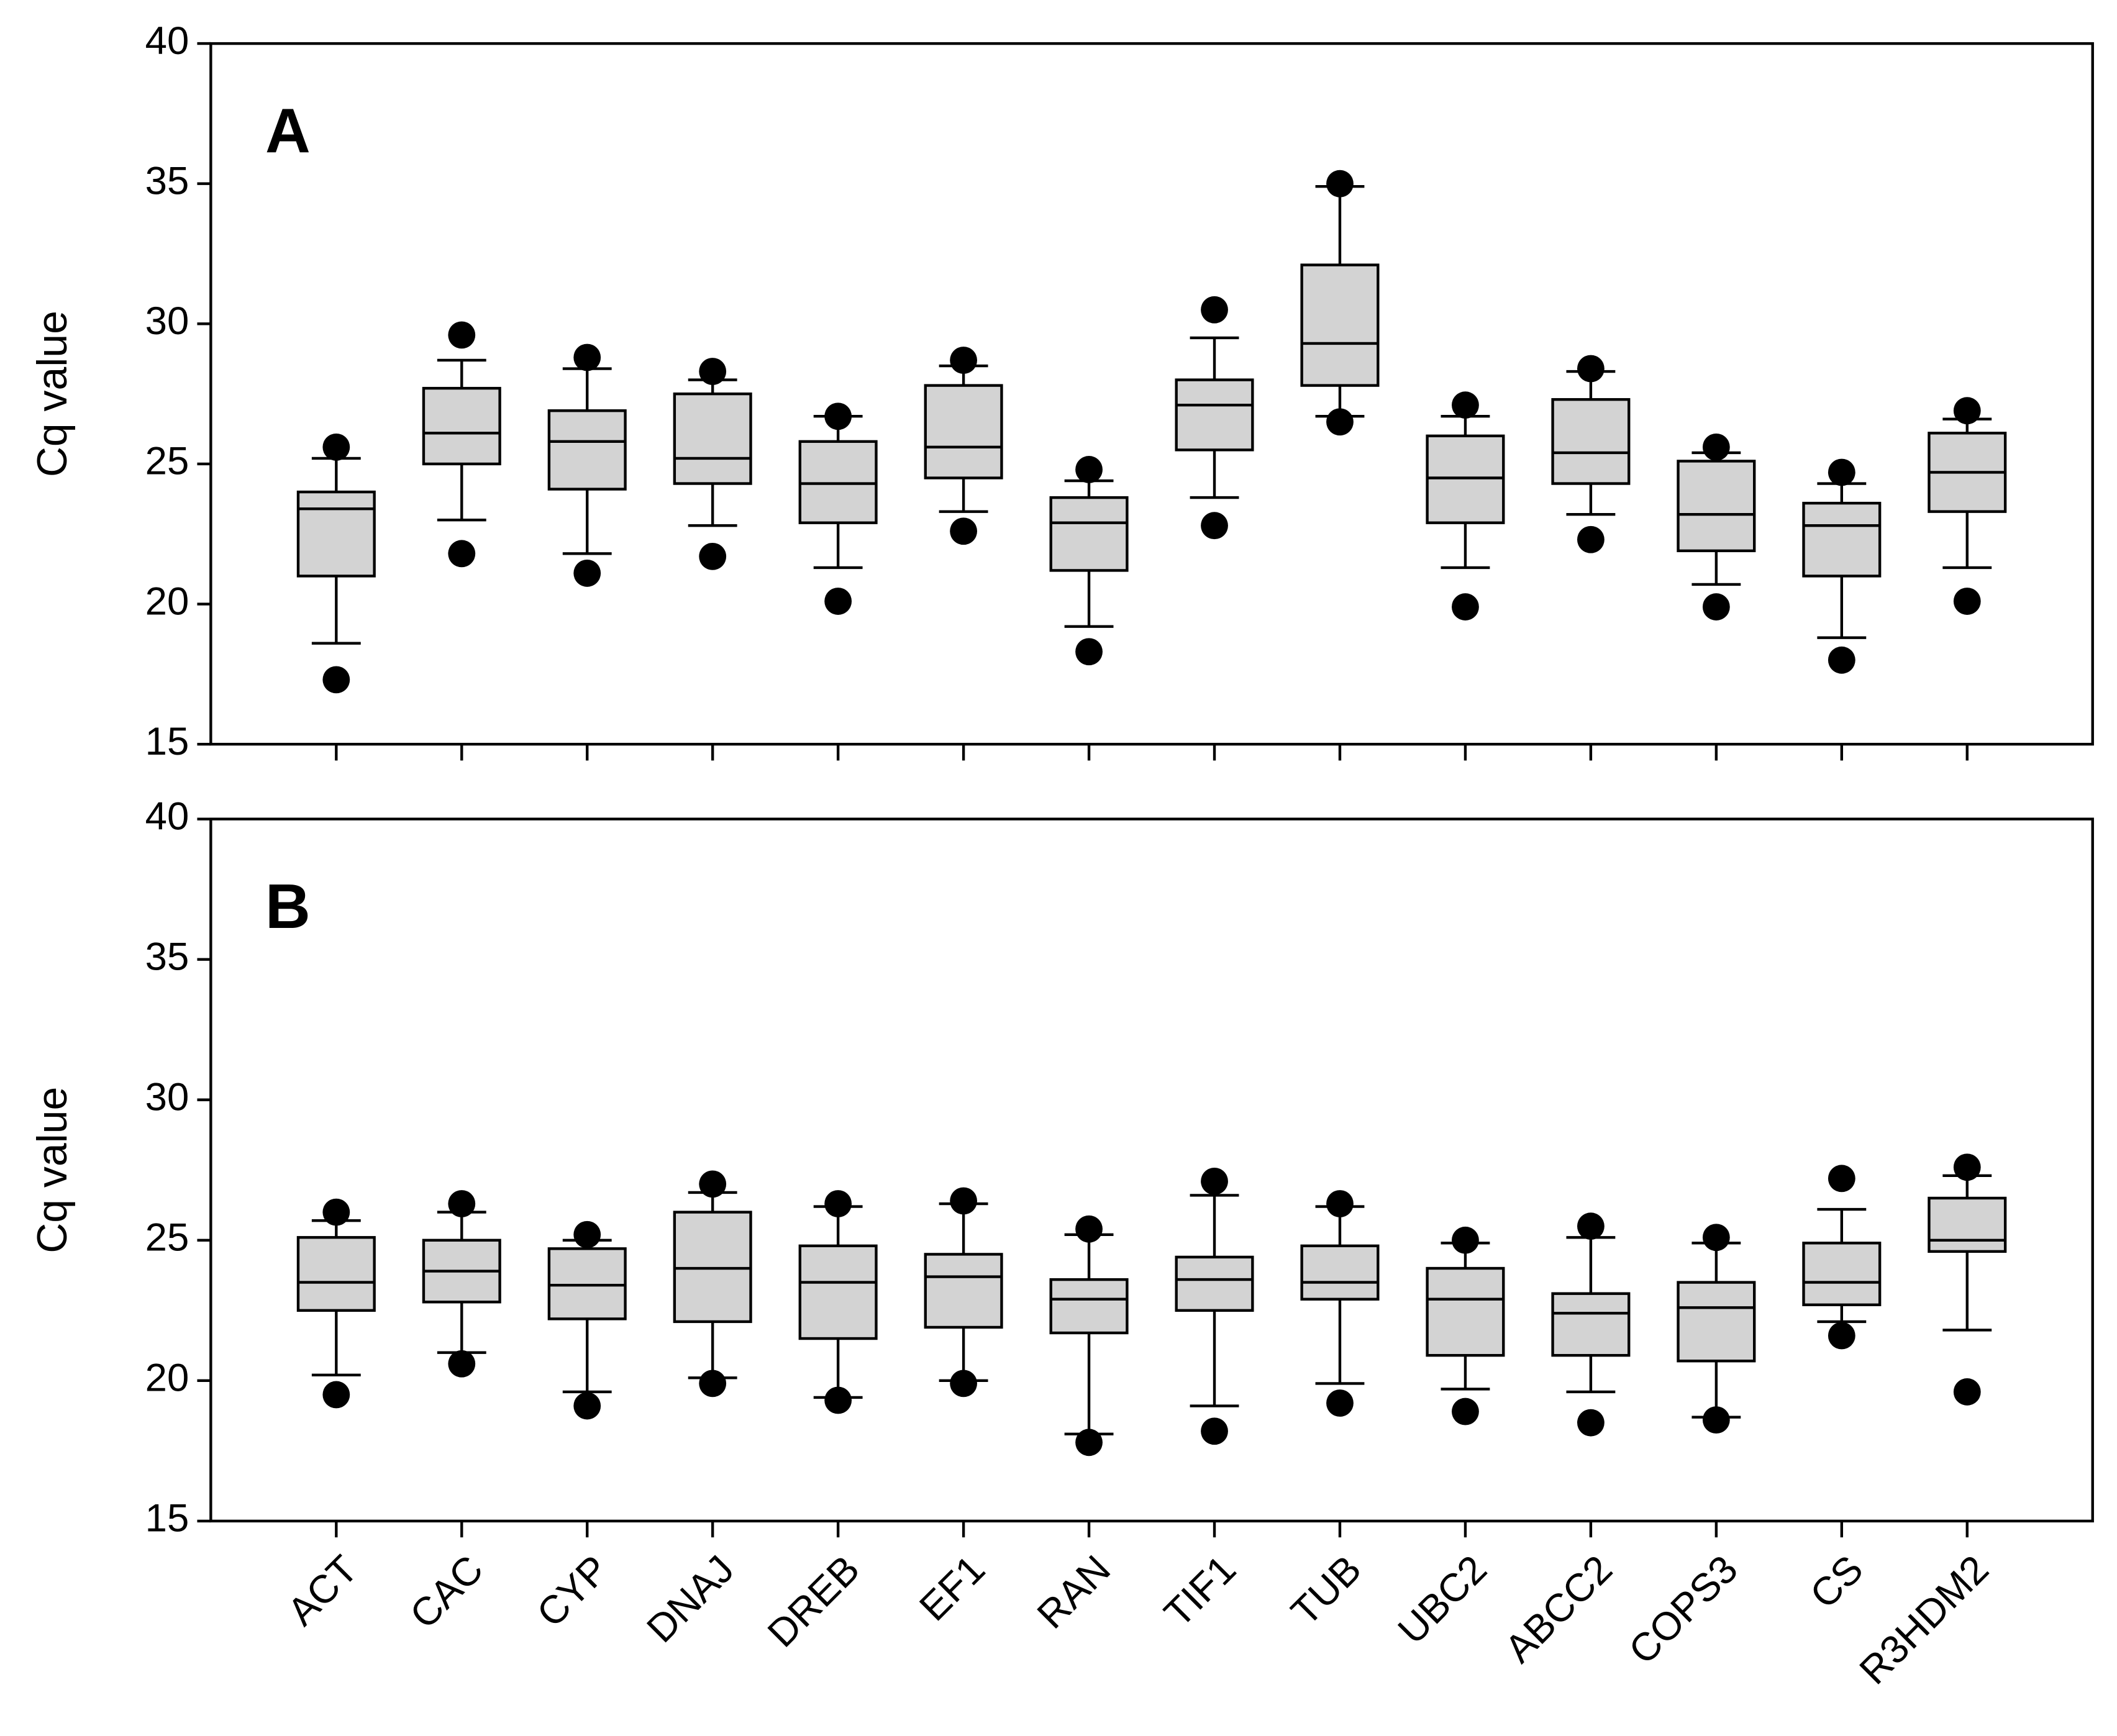 The width and height of the screenshot is (2117, 1736). Describe the element at coordinates (1924, 1620) in the screenshot. I see `x-tick-label: R3HDM2` at that location.